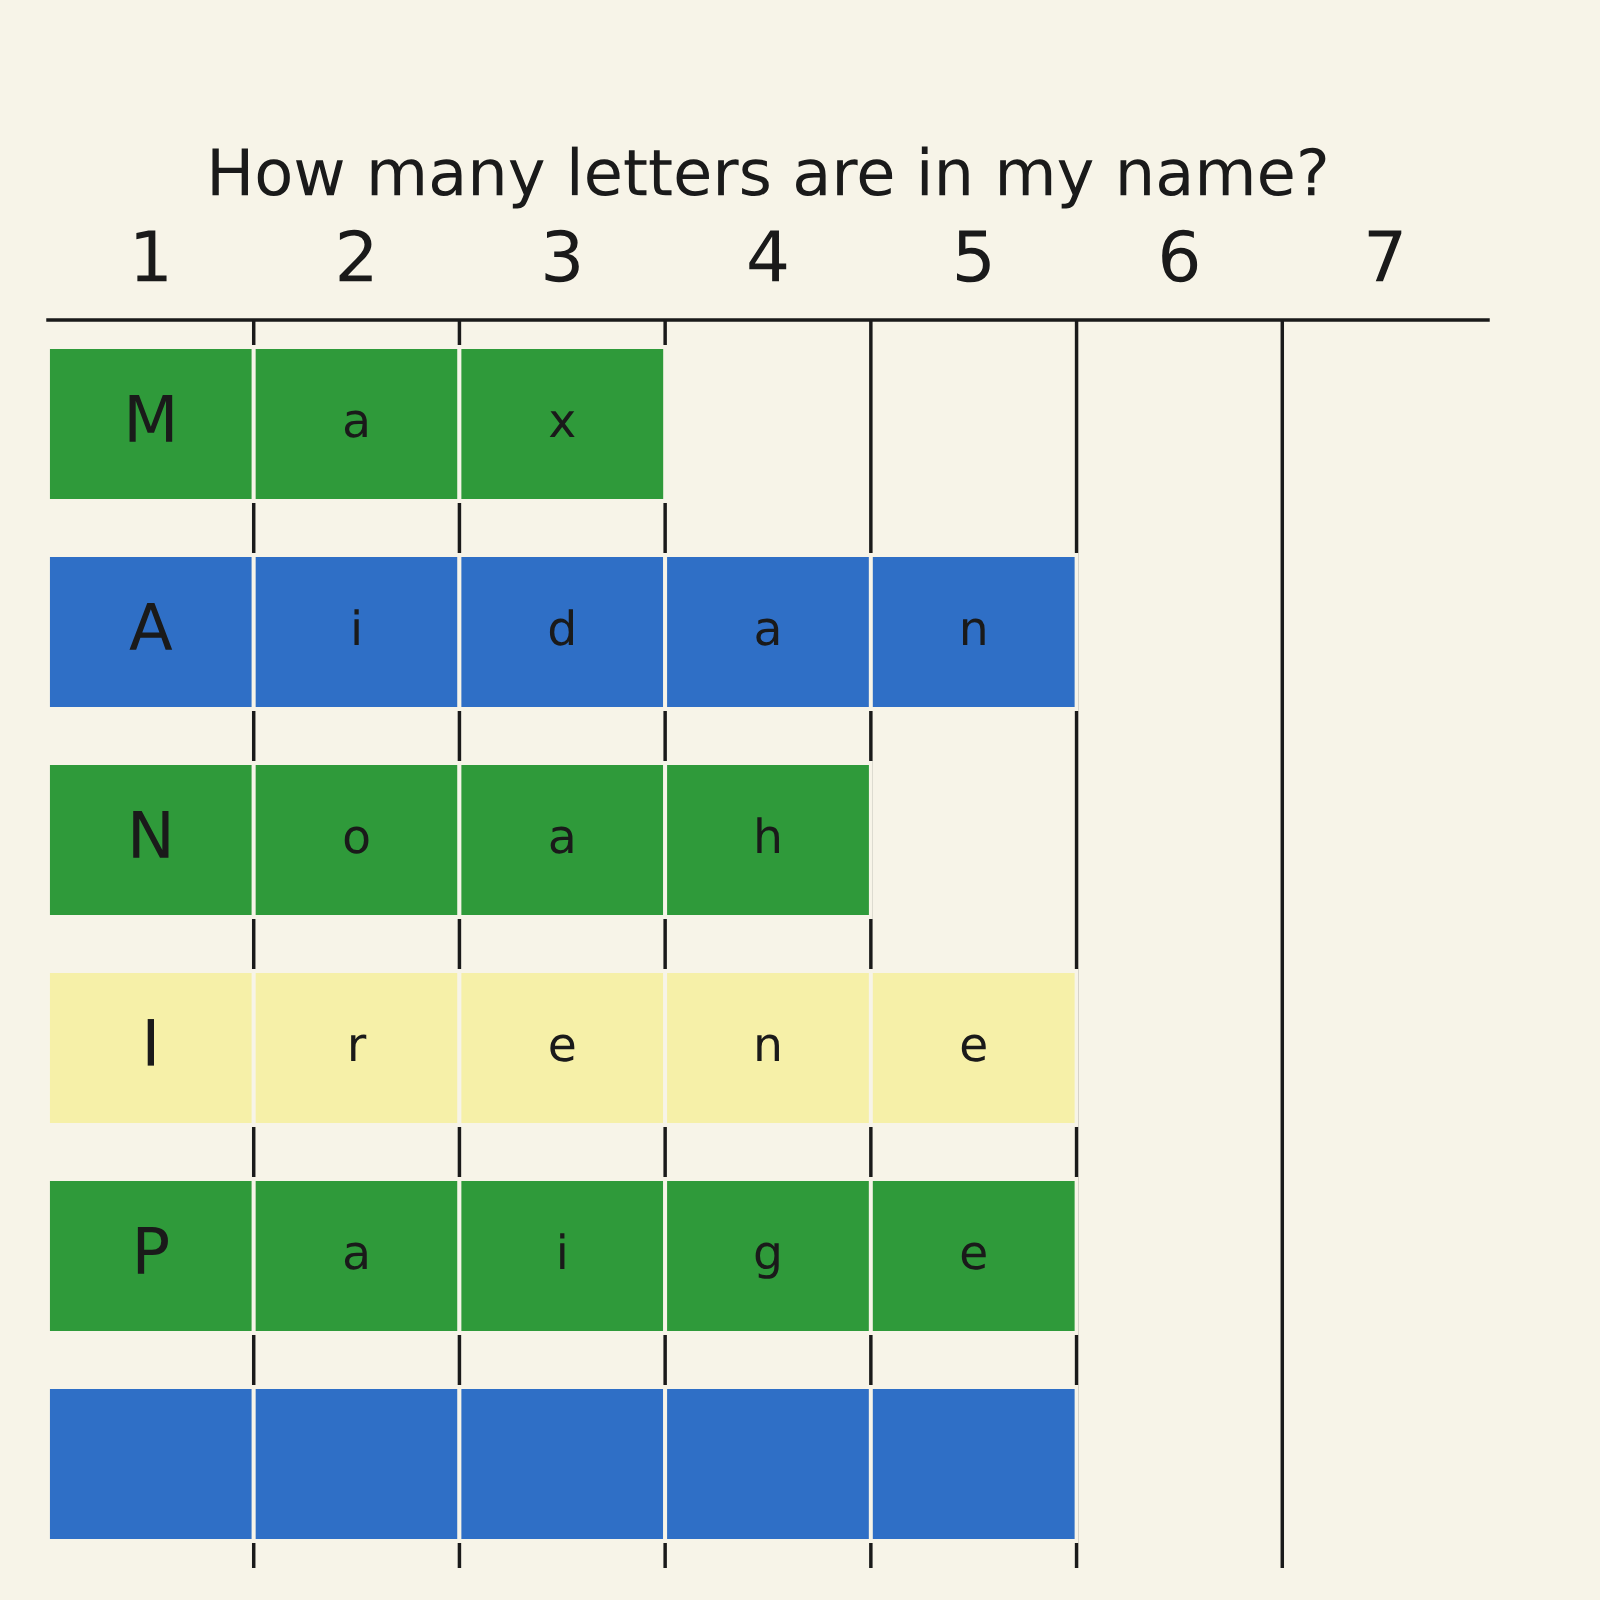  I want to click on x-tick-label: 4, so click(768, 256).